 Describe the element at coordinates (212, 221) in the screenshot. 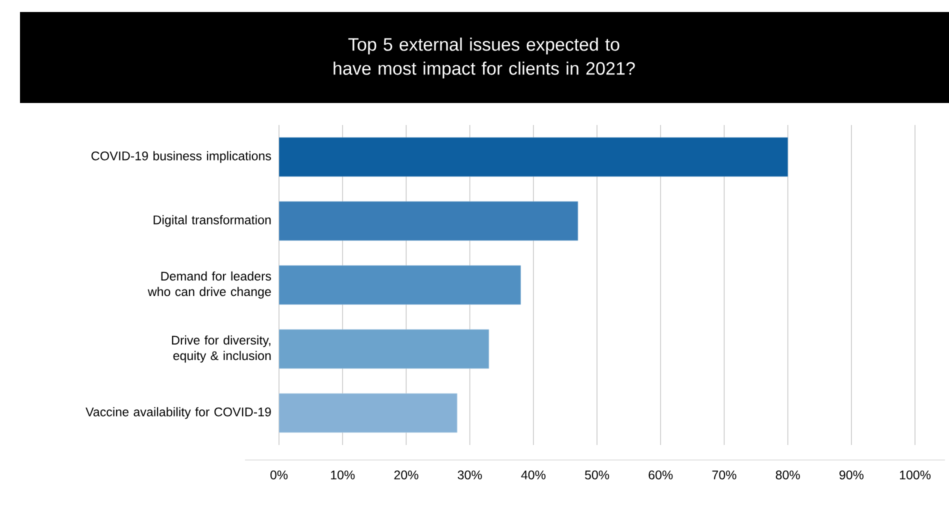

I see `y-tick-label: Digital transformation` at that location.